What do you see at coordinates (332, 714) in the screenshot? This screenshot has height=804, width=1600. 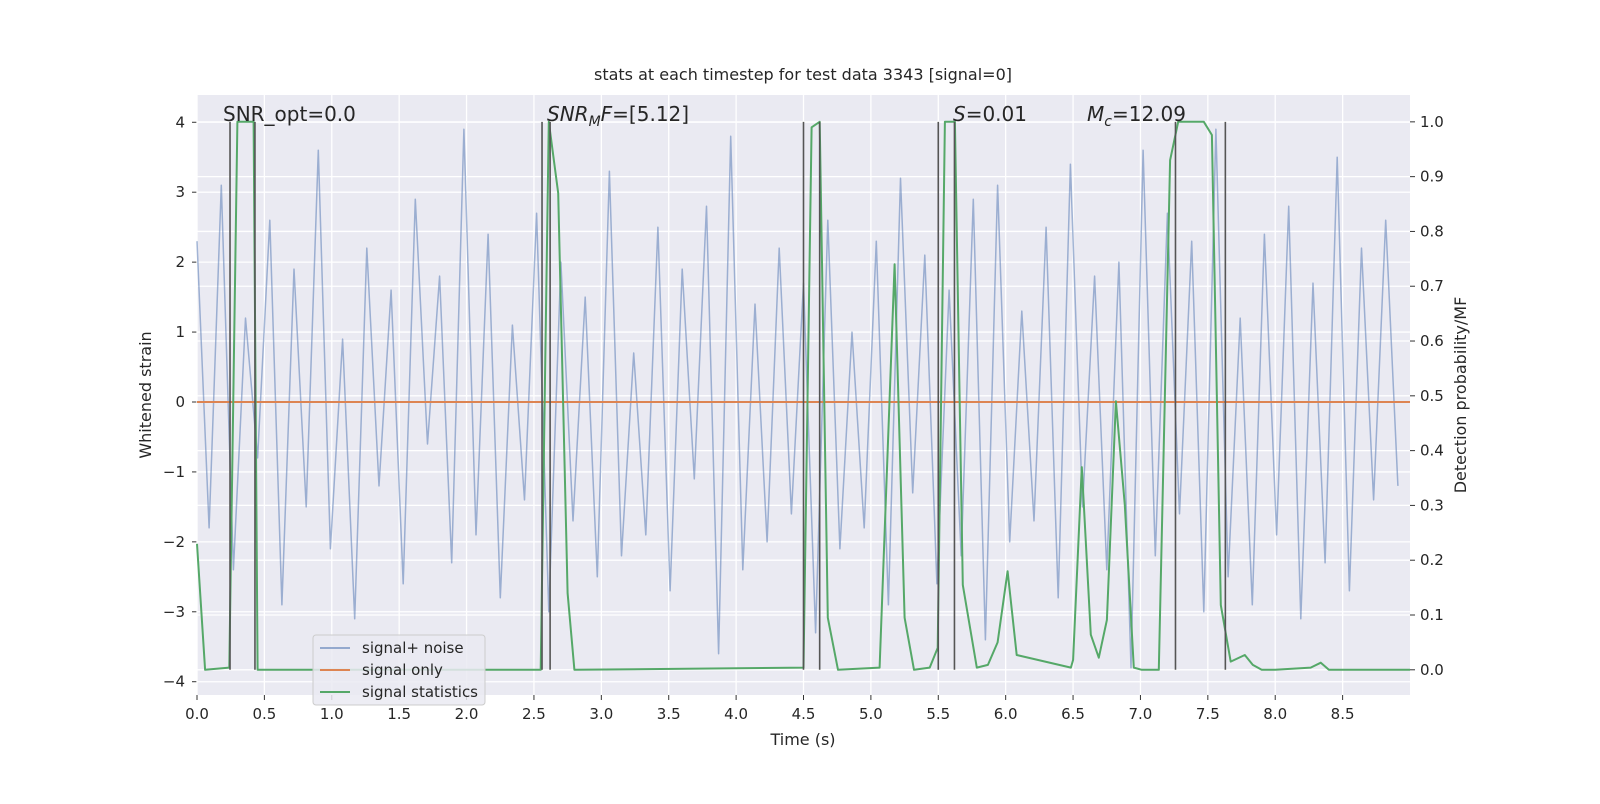 I see `x-tick-label: 1.0` at bounding box center [332, 714].